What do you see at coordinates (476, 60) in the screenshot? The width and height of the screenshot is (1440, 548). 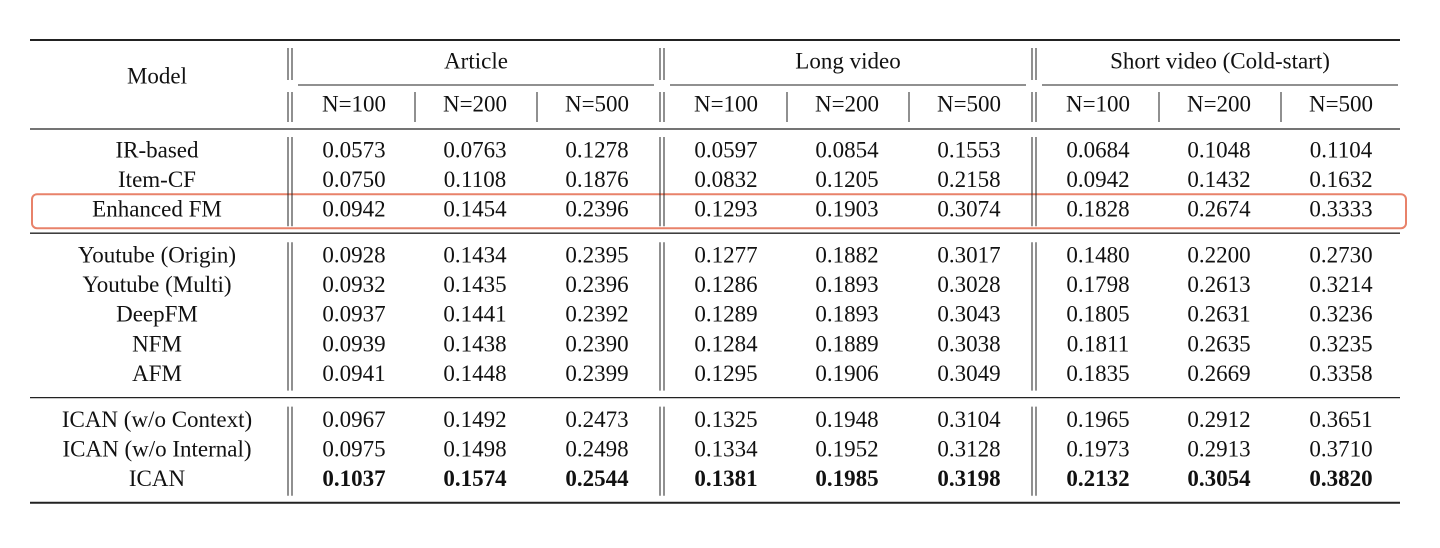 I see `header-group: Article` at bounding box center [476, 60].